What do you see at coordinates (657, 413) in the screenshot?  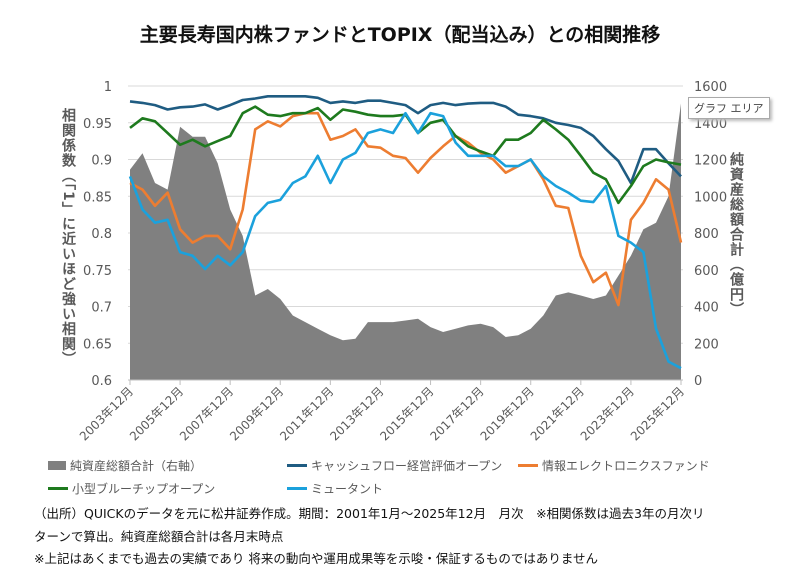 I see `x-tick-label: 2025年12月` at bounding box center [657, 413].